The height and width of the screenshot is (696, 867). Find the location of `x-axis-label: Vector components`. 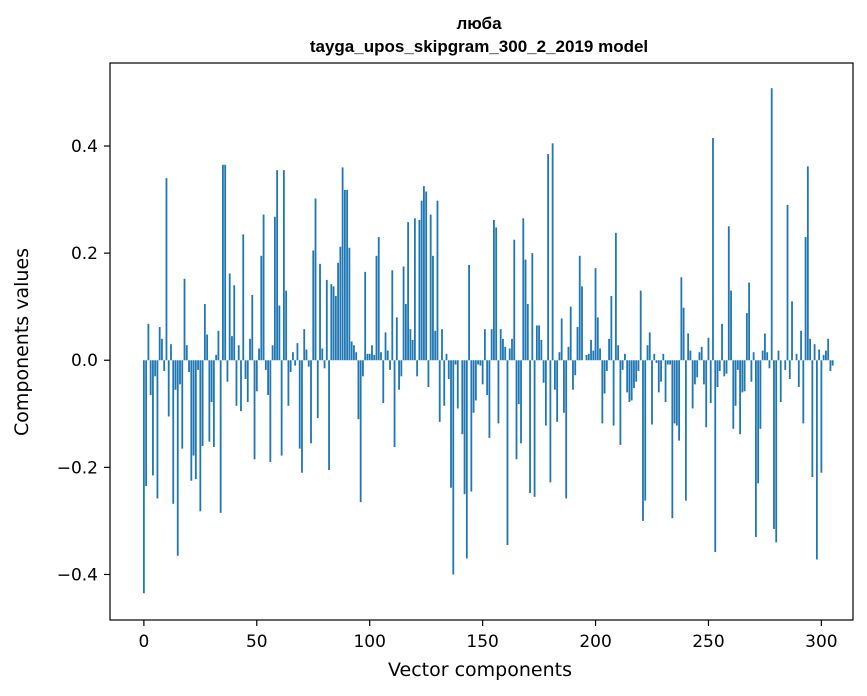

x-axis-label: Vector components is located at coordinates (480, 670).